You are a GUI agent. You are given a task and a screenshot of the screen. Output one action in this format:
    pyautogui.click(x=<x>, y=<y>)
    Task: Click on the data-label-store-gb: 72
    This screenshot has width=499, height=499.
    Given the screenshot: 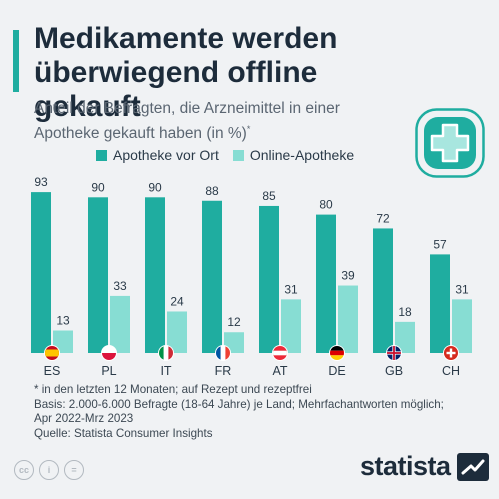 What is the action you would take?
    pyautogui.click(x=383, y=218)
    